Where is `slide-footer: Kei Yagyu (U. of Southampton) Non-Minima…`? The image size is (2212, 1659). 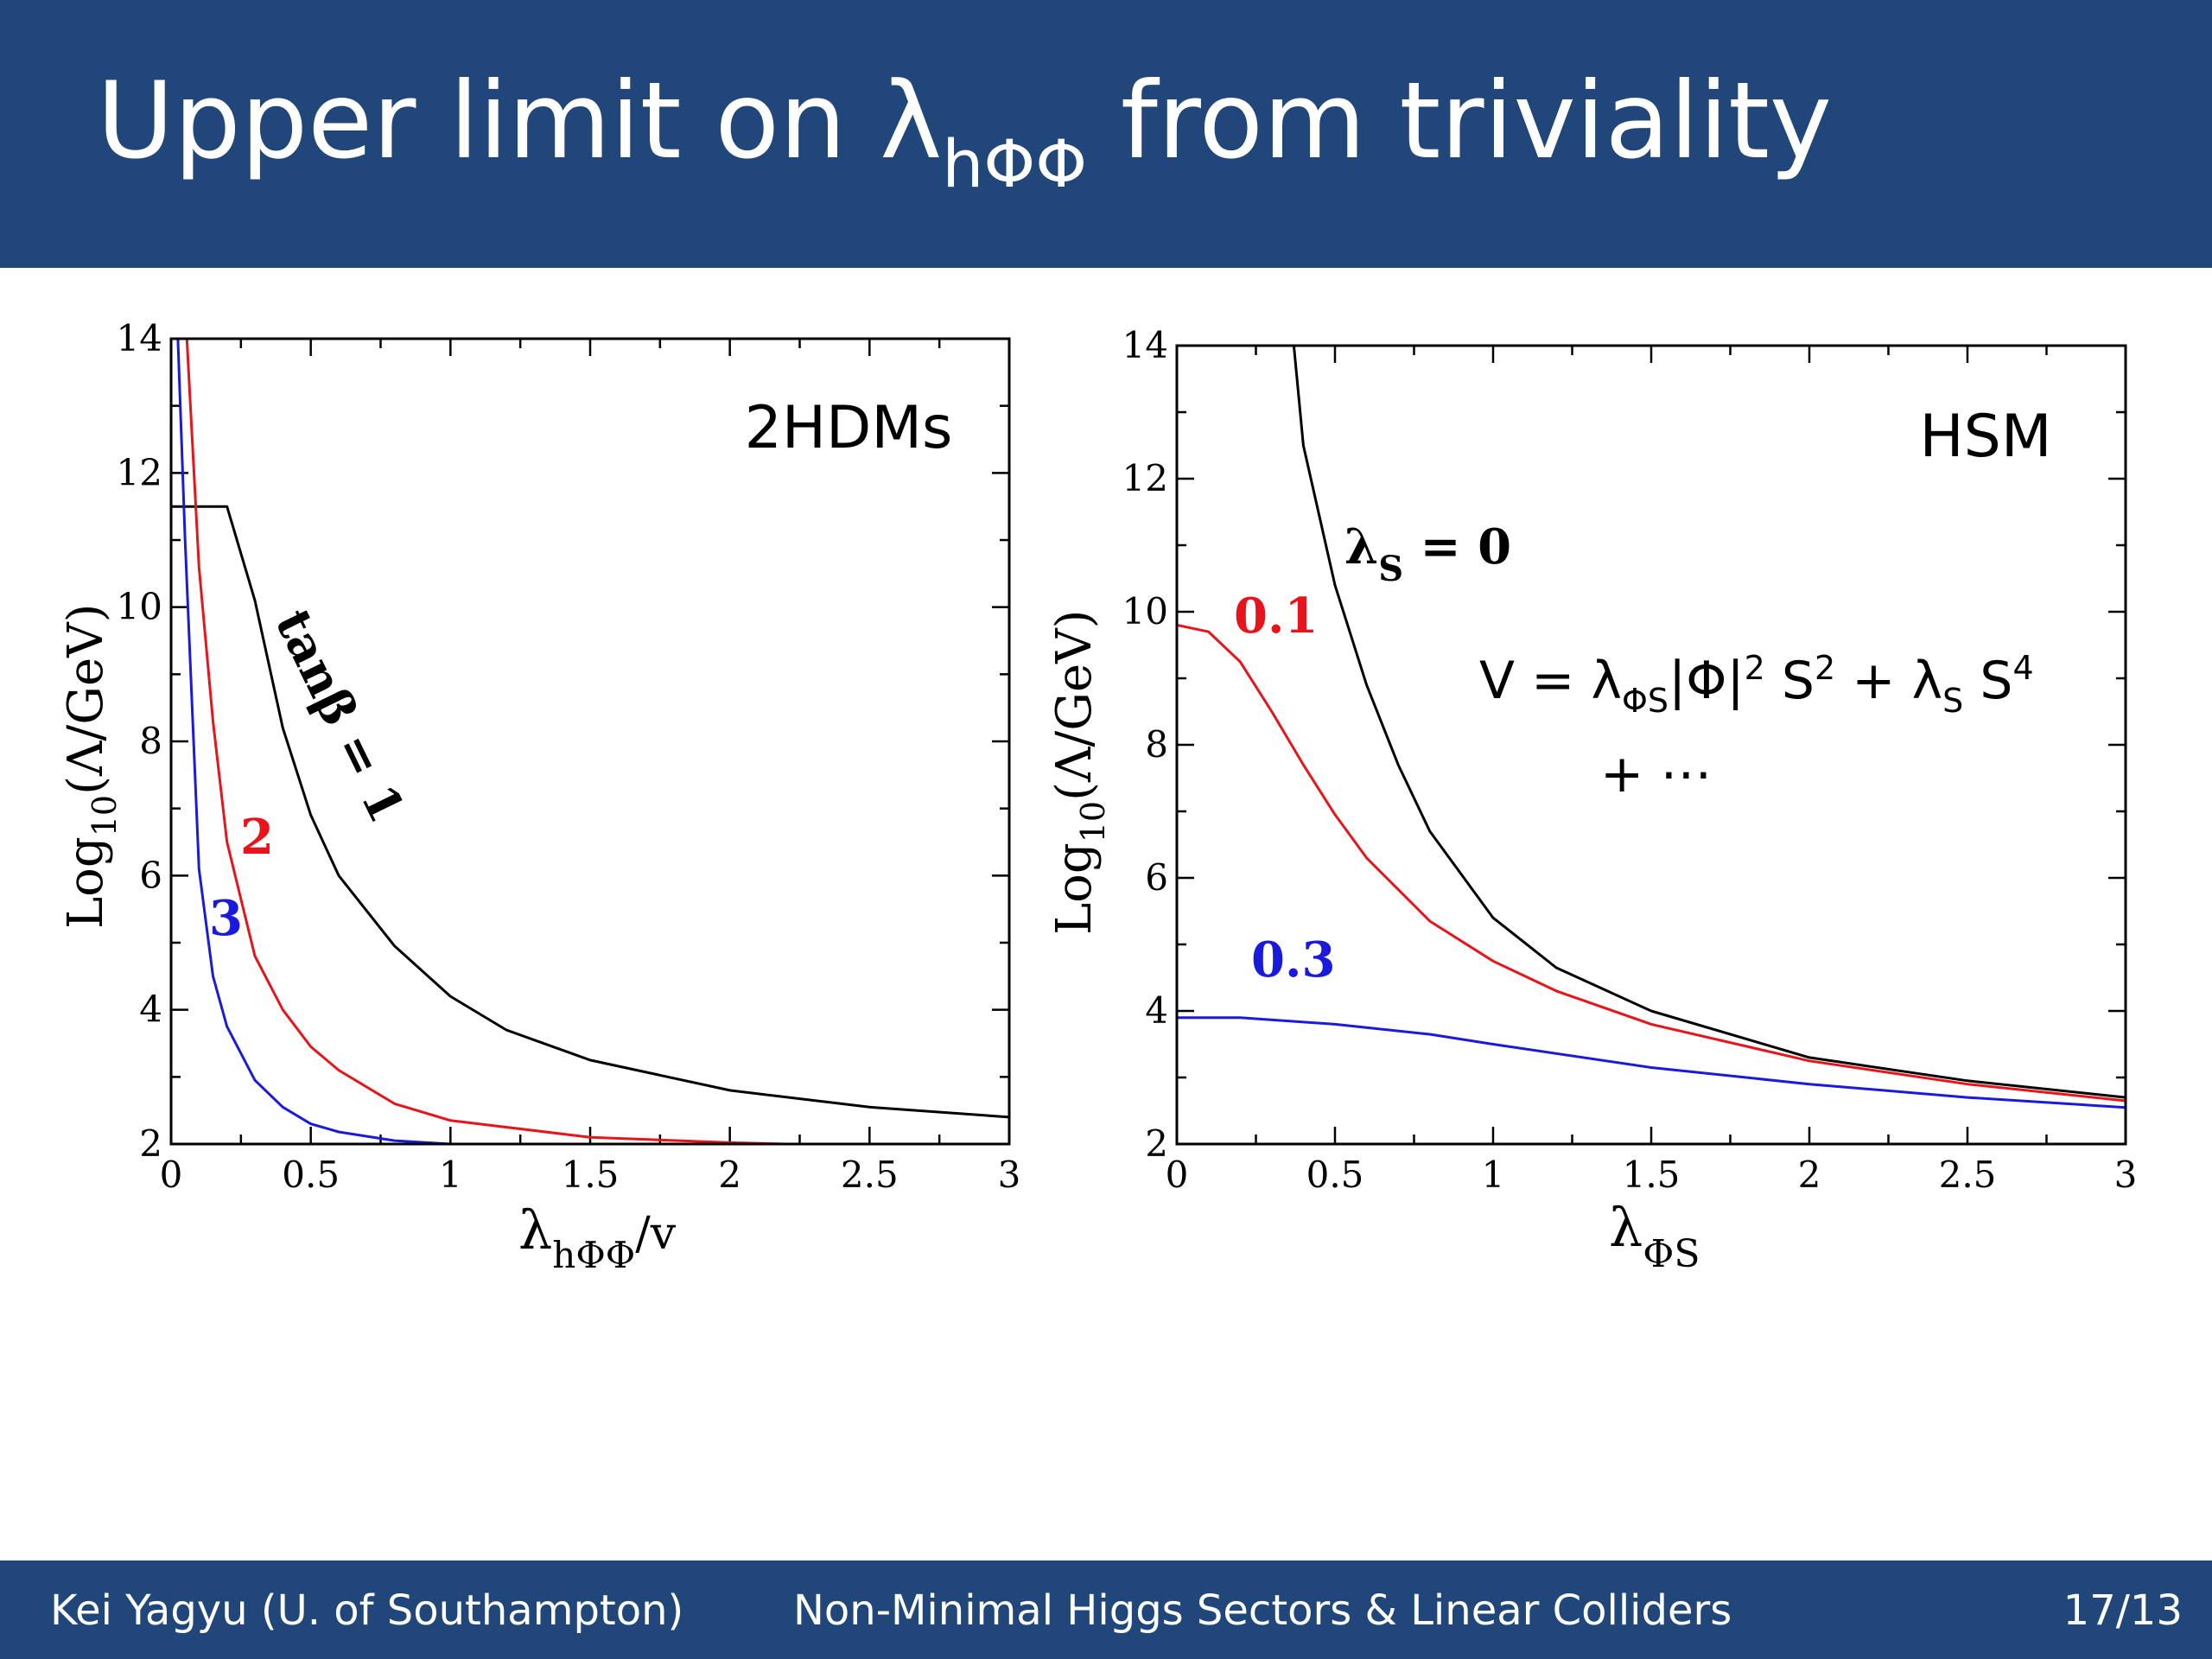
slide-footer: Kei Yagyu (U. of Southampton) Non-Minima… is located at coordinates (1106, 1609).